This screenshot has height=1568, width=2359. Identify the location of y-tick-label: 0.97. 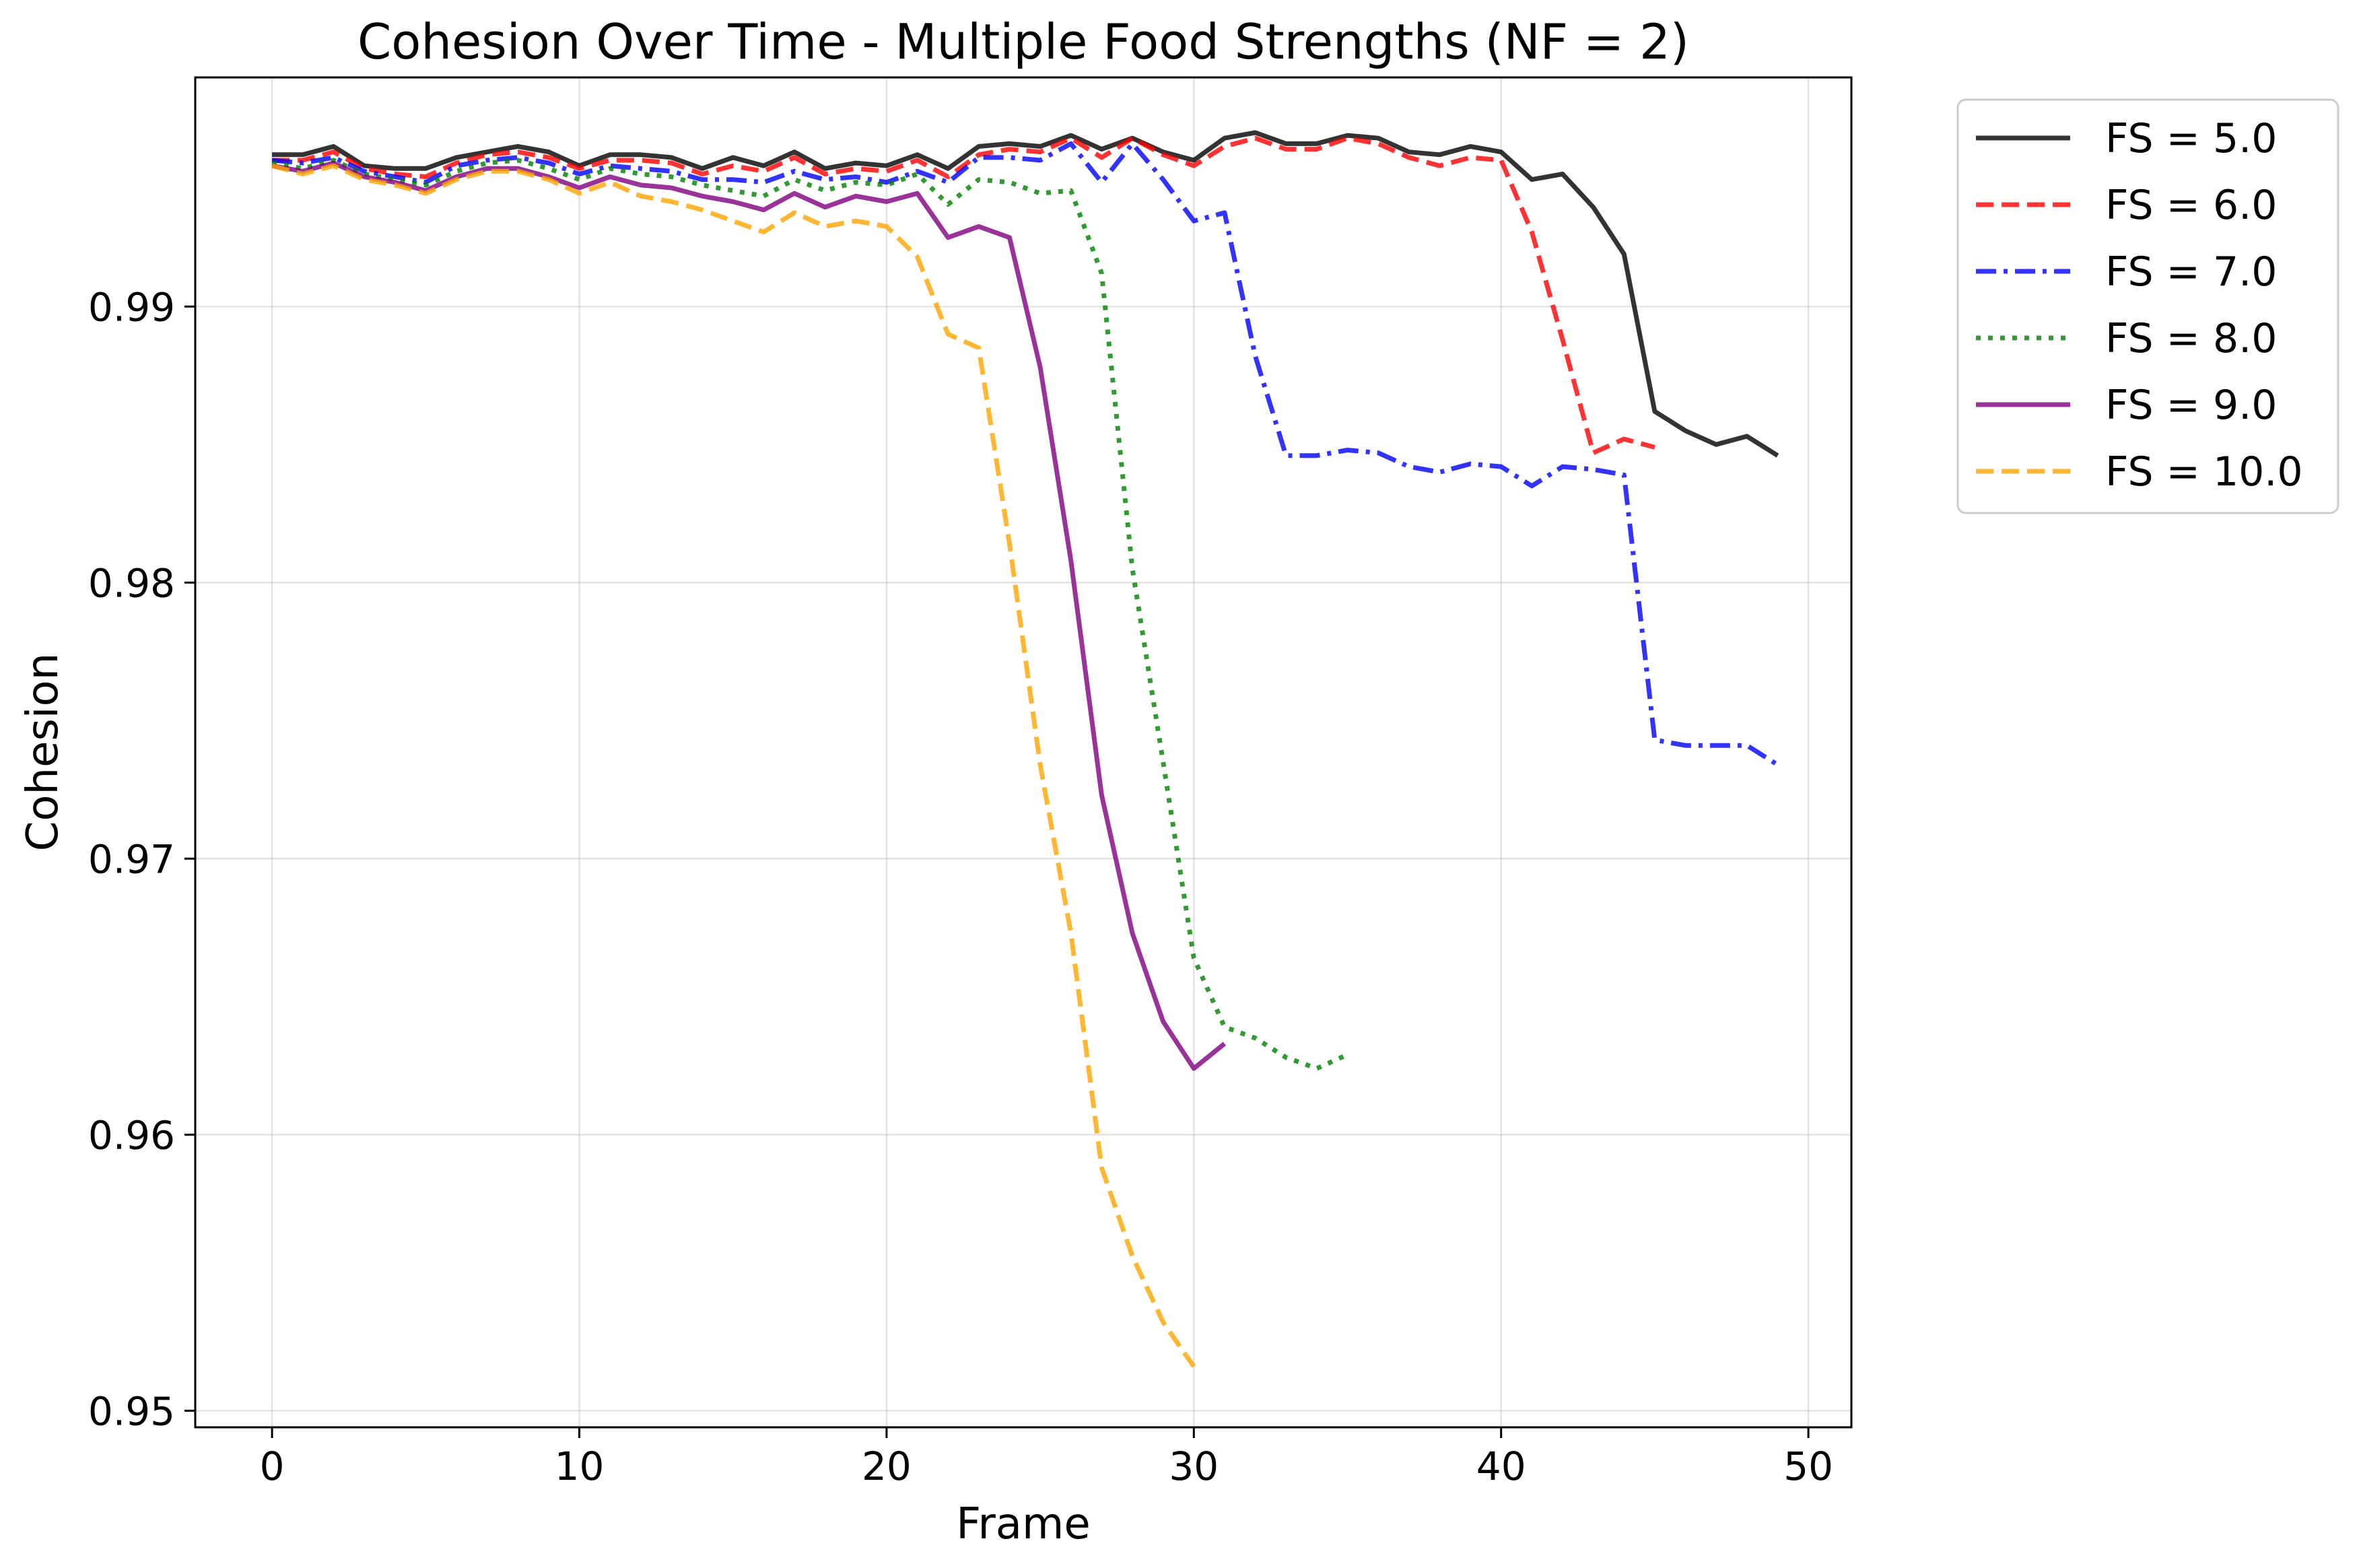
(132, 859).